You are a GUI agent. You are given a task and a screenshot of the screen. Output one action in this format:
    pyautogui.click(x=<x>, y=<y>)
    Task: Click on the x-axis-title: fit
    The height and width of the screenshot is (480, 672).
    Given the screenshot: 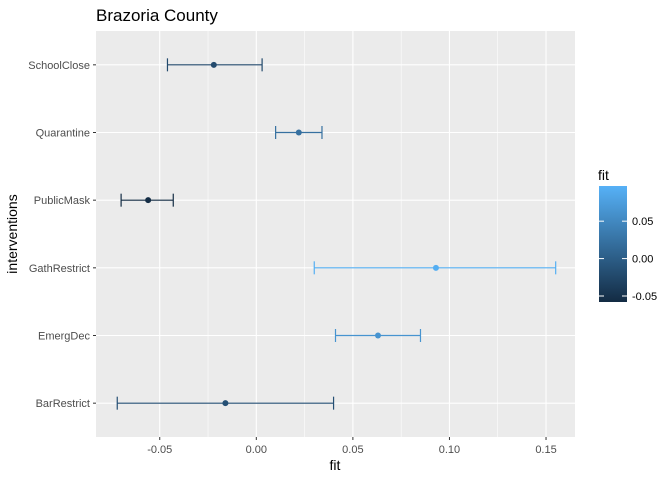 What is the action you would take?
    pyautogui.click(x=335, y=465)
    